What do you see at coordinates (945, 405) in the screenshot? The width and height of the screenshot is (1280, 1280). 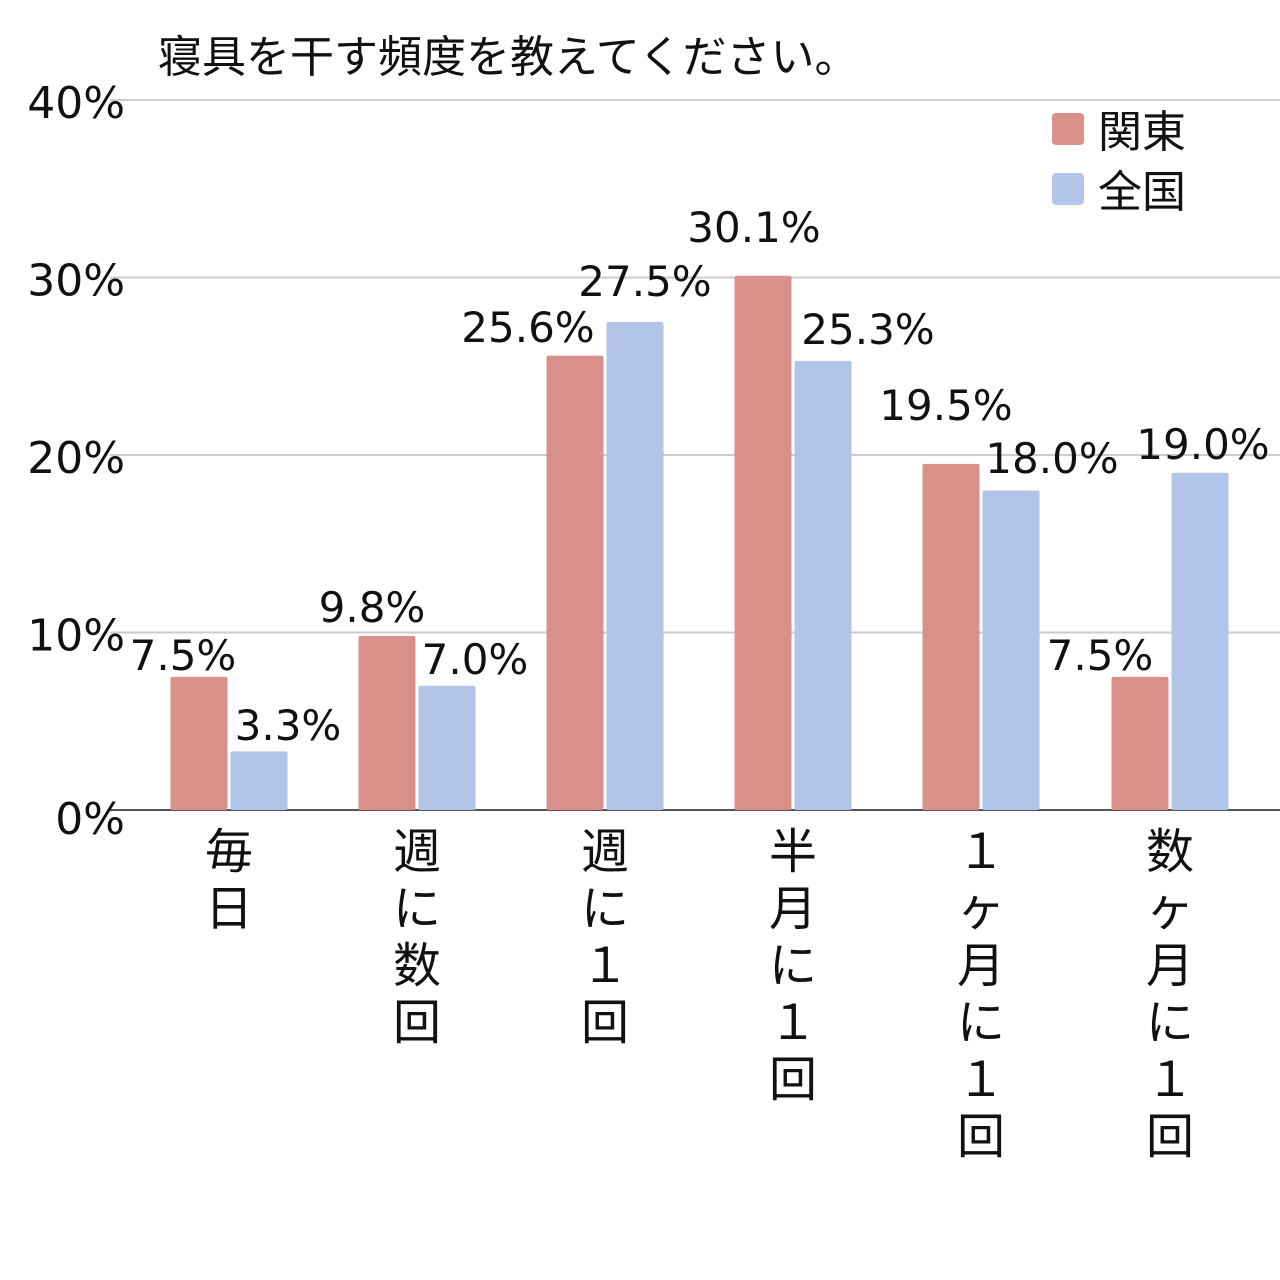 I see `data-label: 19.5%` at bounding box center [945, 405].